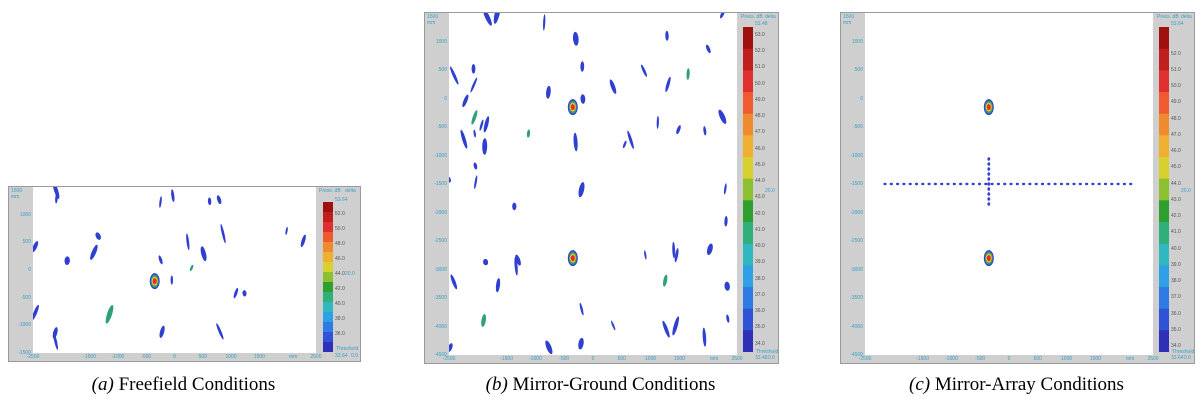 Image resolution: width=1200 pixels, height=405 pixels. What do you see at coordinates (1176, 346) in the screenshot?
I see `colorbar-tick-label: 34.0` at bounding box center [1176, 346].